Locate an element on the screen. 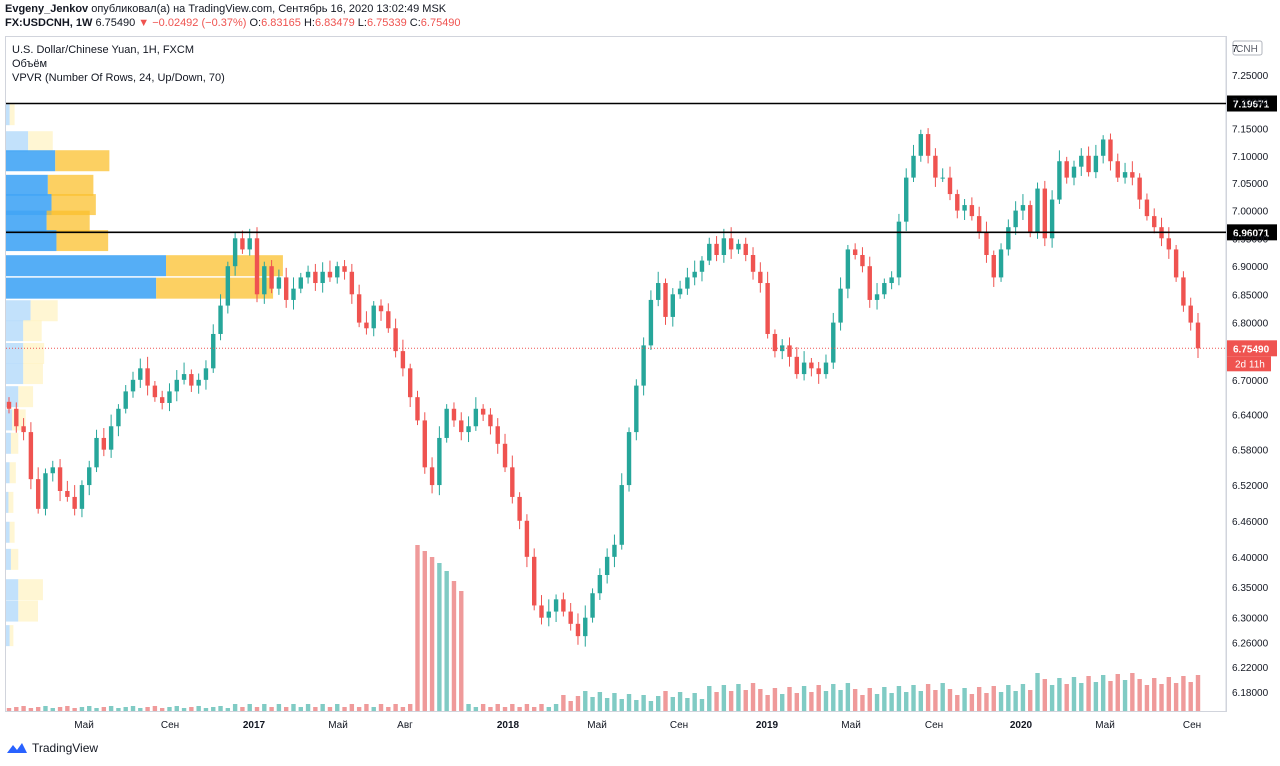 This screenshot has width=1280, height=766. legend-title: U.S. Dollar/Chinese Yuan, 1H, FXCM is located at coordinates (103, 50).